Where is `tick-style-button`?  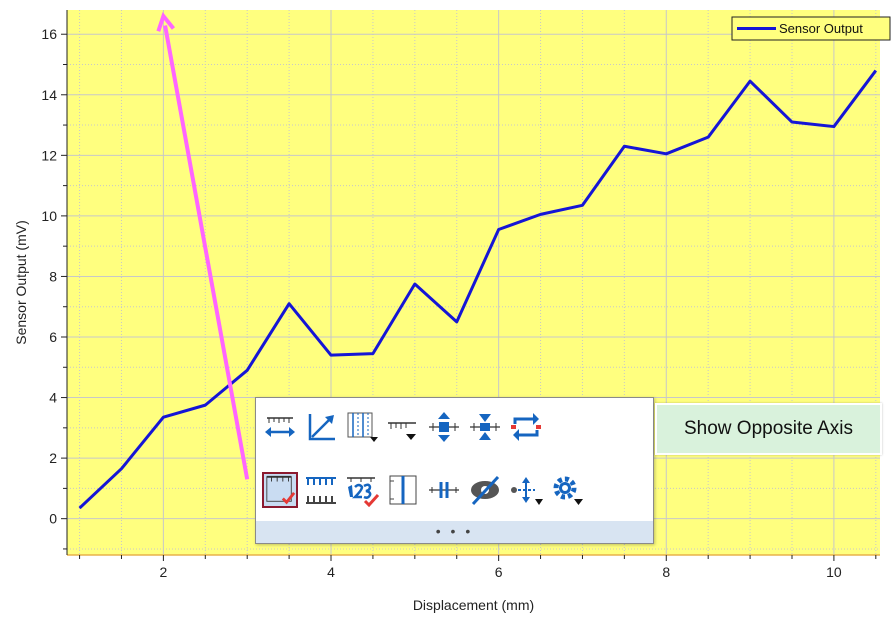 tick-style-button is located at coordinates (403, 427).